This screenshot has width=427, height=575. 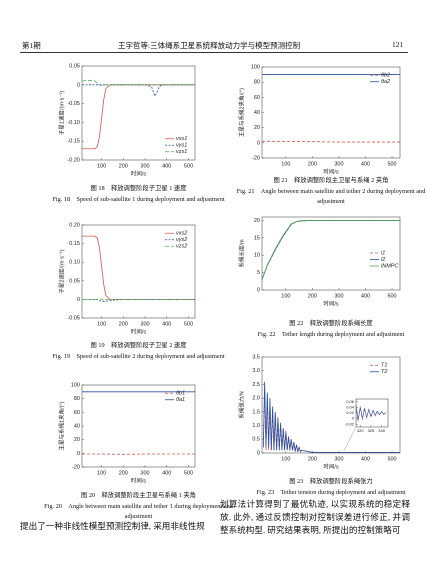 What do you see at coordinates (257, 128) in the screenshot?
I see `y-tick-label: 20` at bounding box center [257, 128].